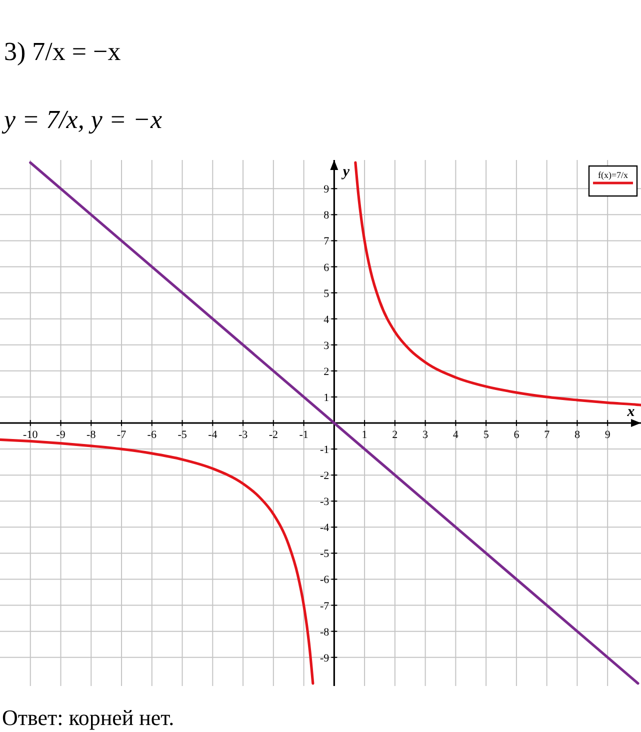 Image resolution: width=641 pixels, height=732 pixels. What do you see at coordinates (486, 435) in the screenshot?
I see `x-tick-label: 5` at bounding box center [486, 435].